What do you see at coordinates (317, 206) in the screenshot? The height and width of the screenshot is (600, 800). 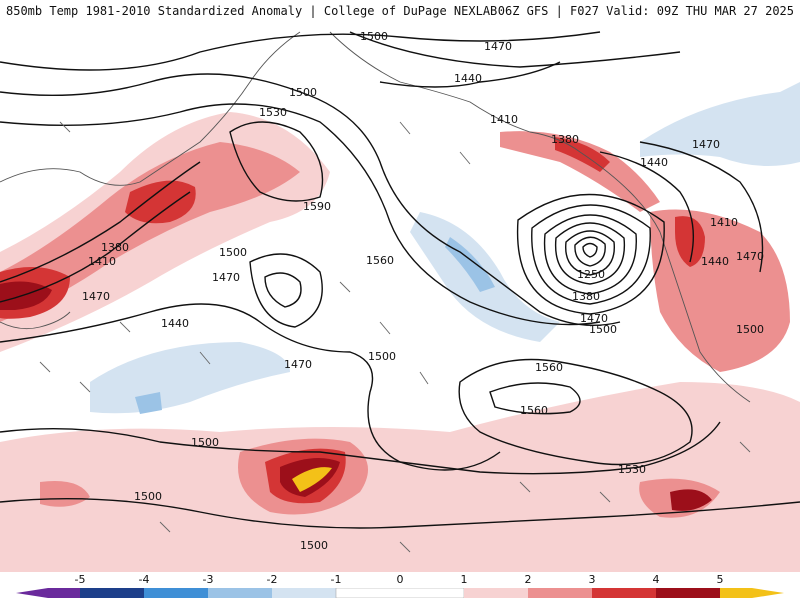 I see `contour-label: 1590` at bounding box center [317, 206].